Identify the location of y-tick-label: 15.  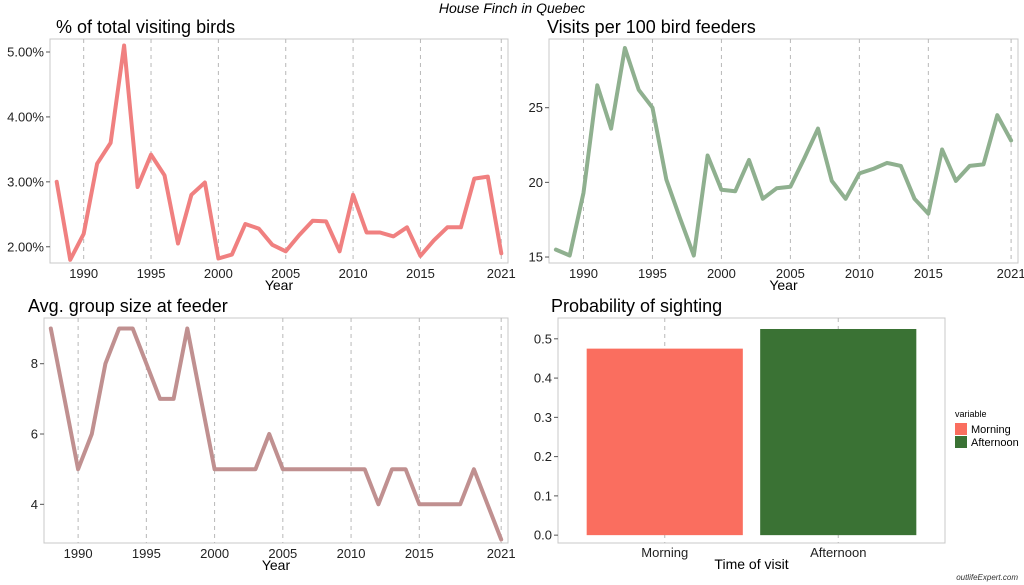
(536, 257).